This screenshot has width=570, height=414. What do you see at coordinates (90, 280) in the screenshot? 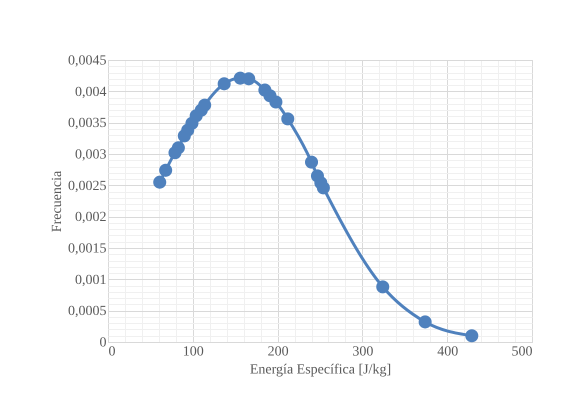
I see `y-tick-label: 0,001` at bounding box center [90, 280].